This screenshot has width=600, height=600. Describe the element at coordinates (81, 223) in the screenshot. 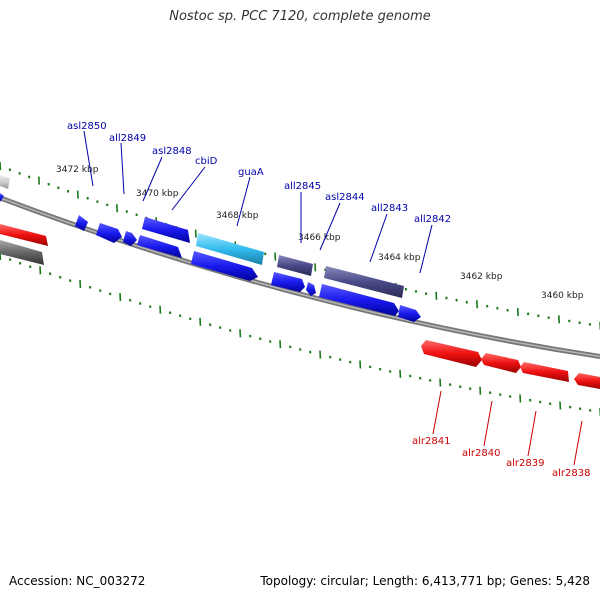

I see `gene-arrow-asl2850` at that location.